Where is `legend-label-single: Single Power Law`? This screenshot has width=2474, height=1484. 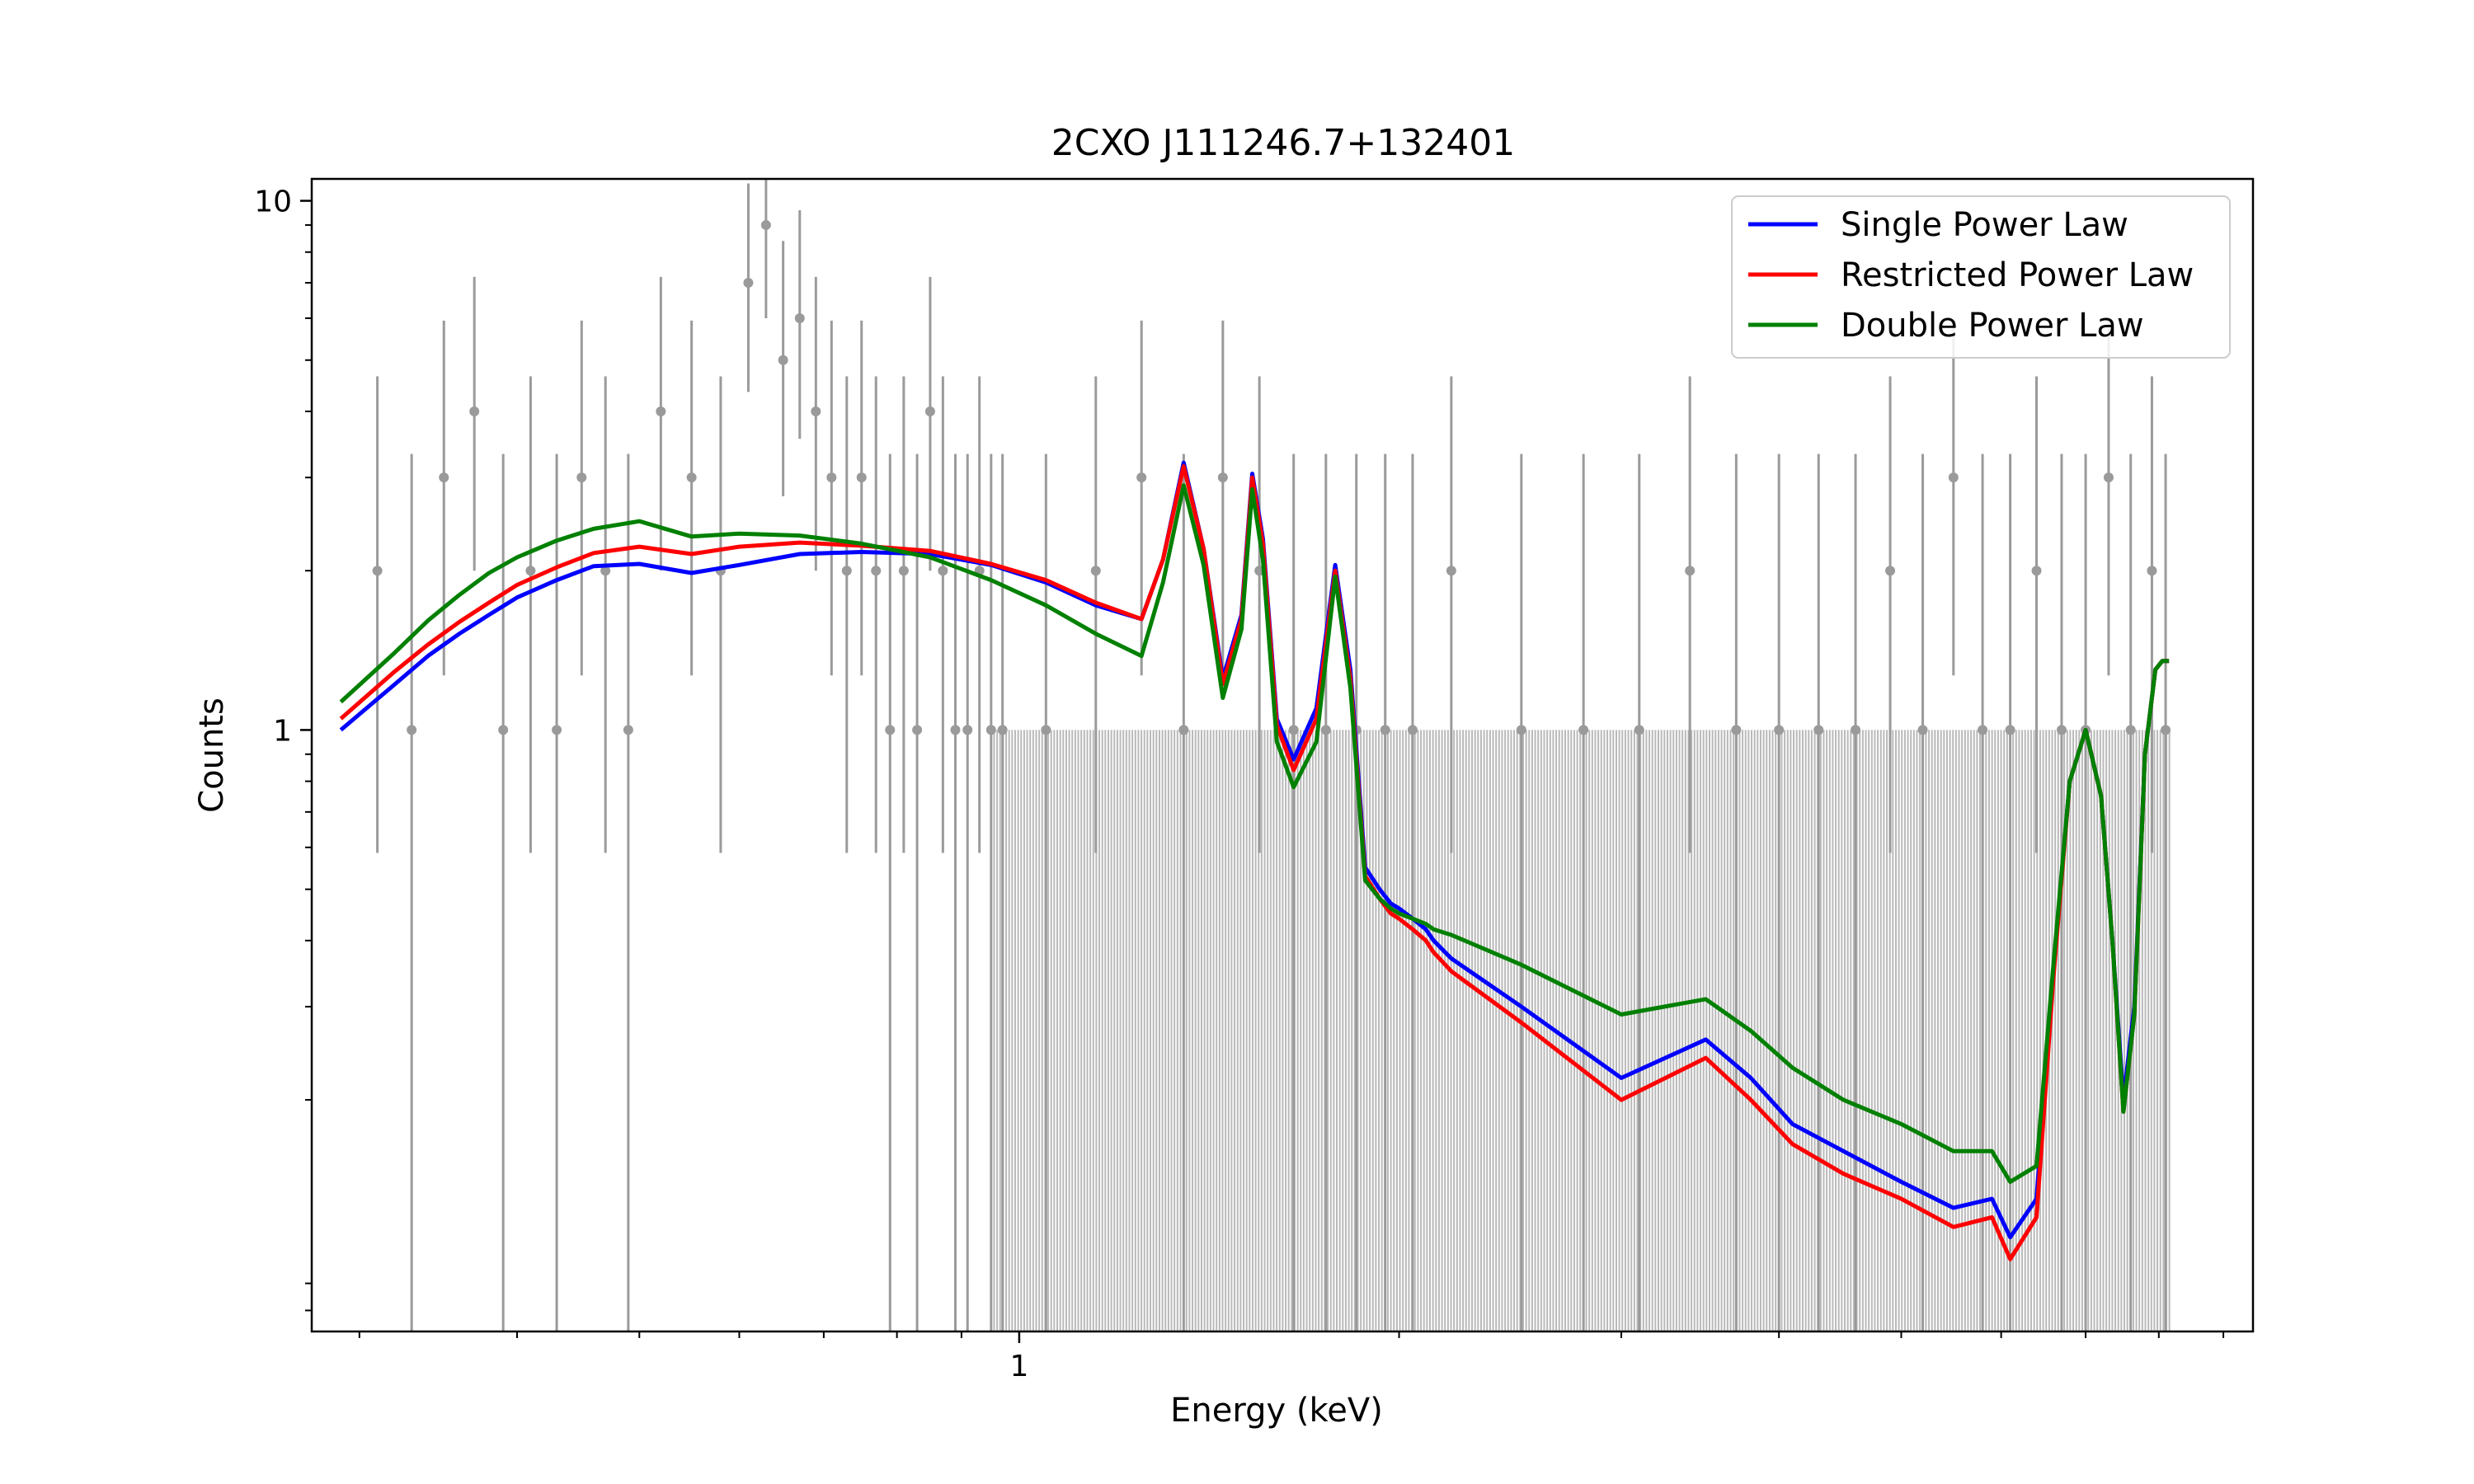
legend-label-single: Single Power Law is located at coordinates (1984, 225).